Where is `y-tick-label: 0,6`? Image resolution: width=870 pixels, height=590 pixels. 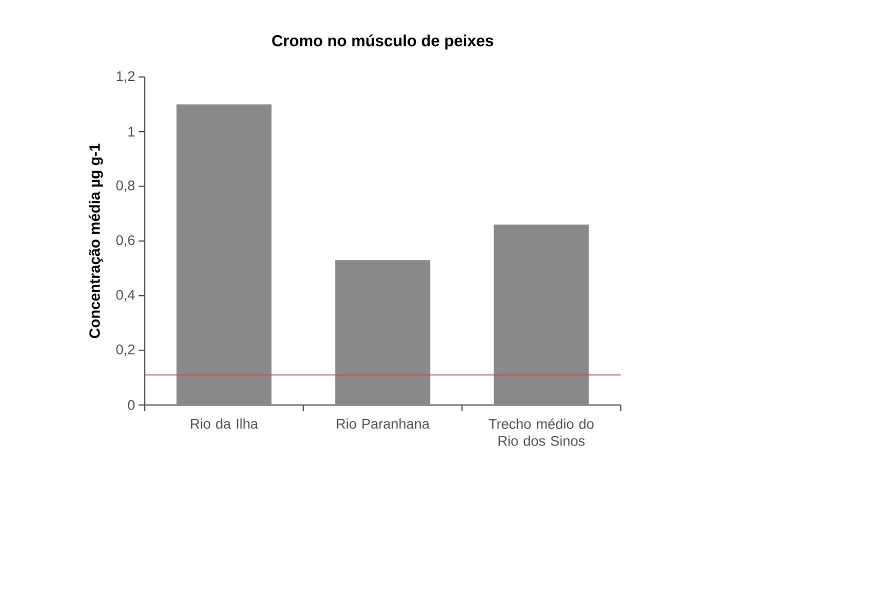 y-tick-label: 0,6 is located at coordinates (125, 241).